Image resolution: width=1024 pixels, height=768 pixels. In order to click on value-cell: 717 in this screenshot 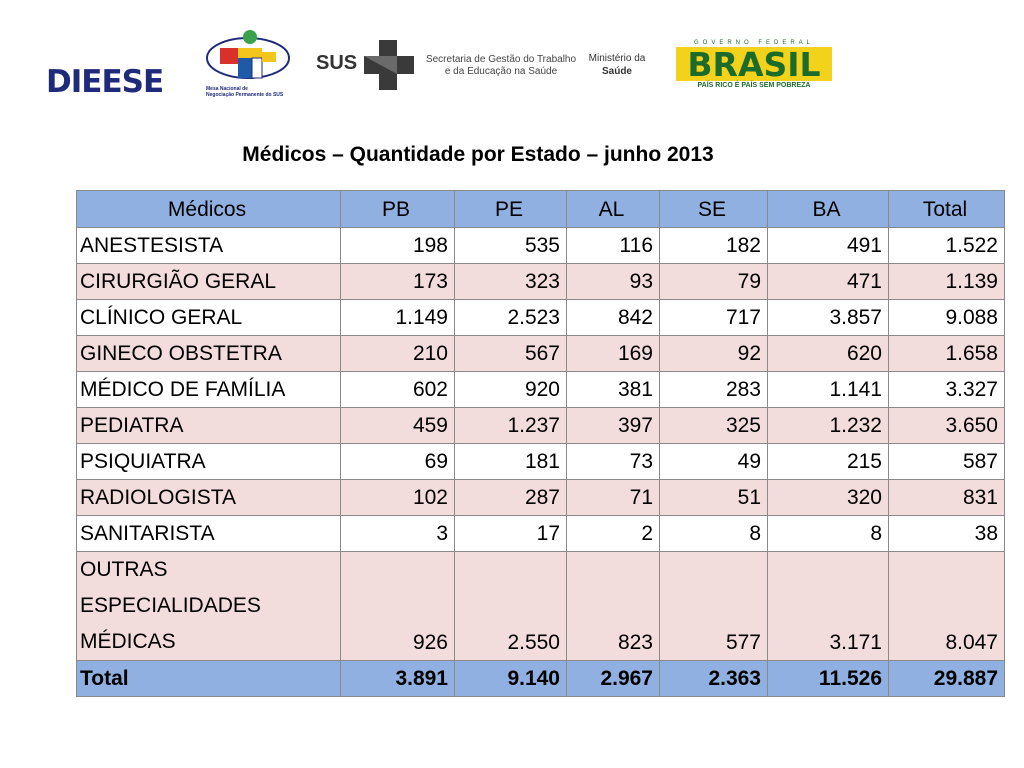, I will do `click(713, 317)`.